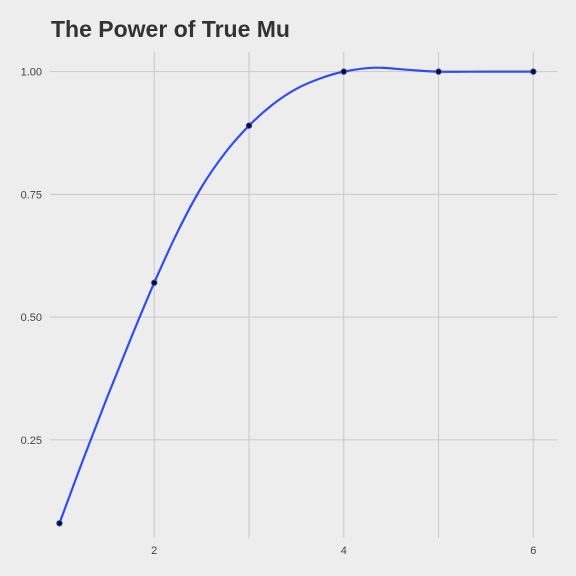 The height and width of the screenshot is (576, 576). I want to click on x-tick-label: 6, so click(533, 551).